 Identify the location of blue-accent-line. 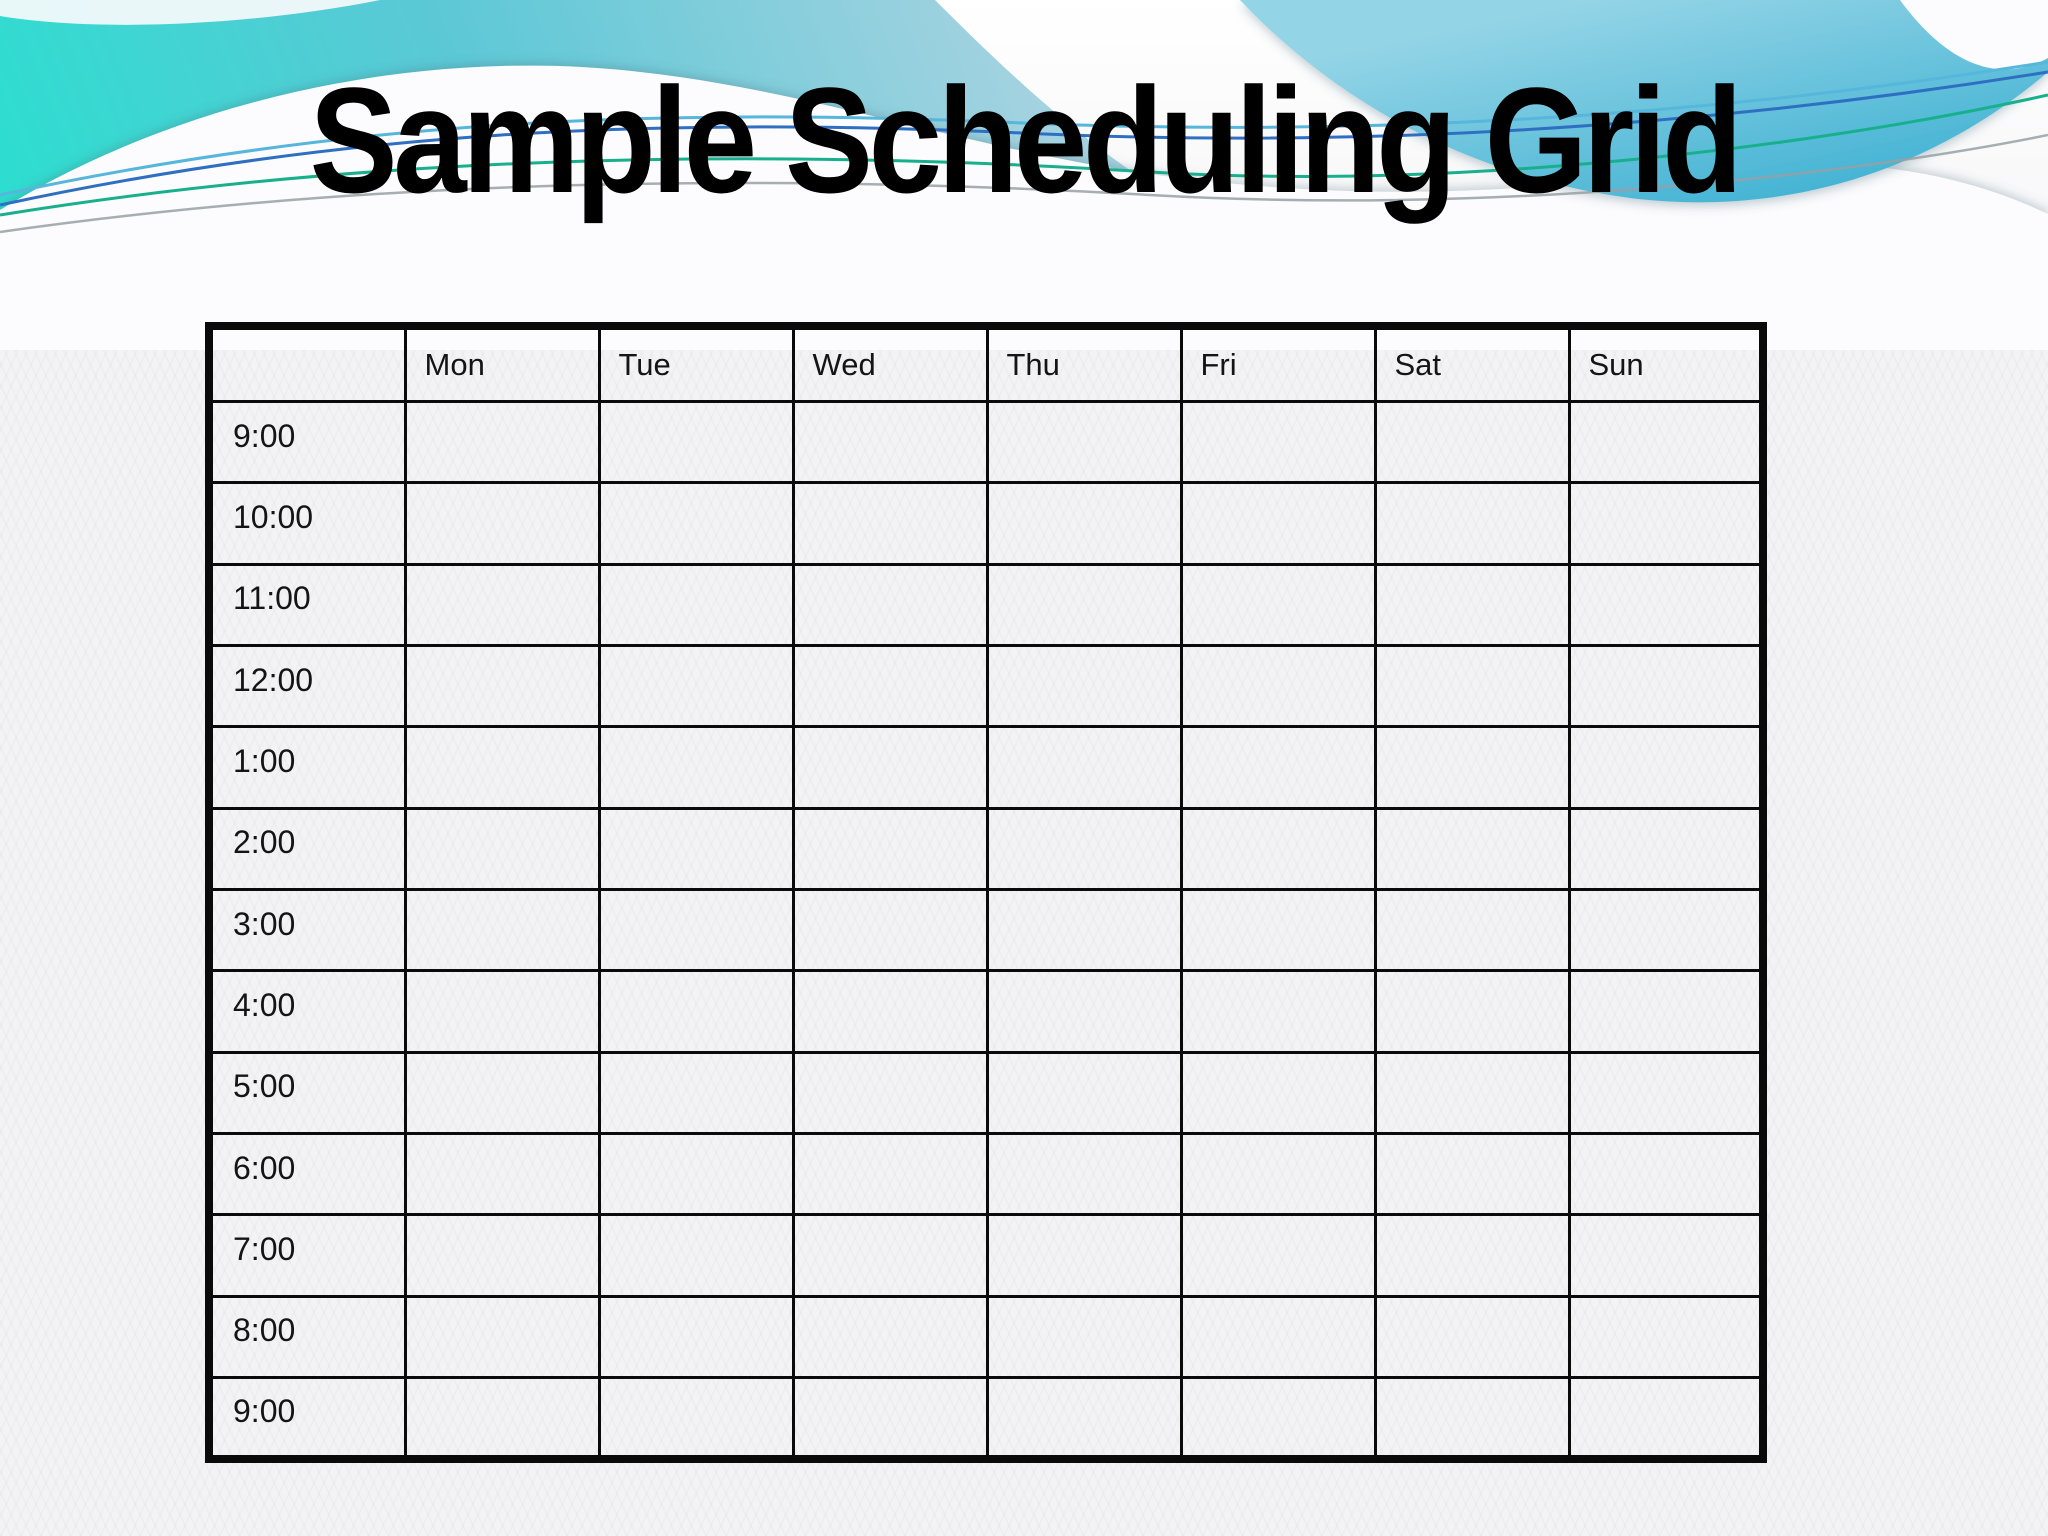
(1024, 138).